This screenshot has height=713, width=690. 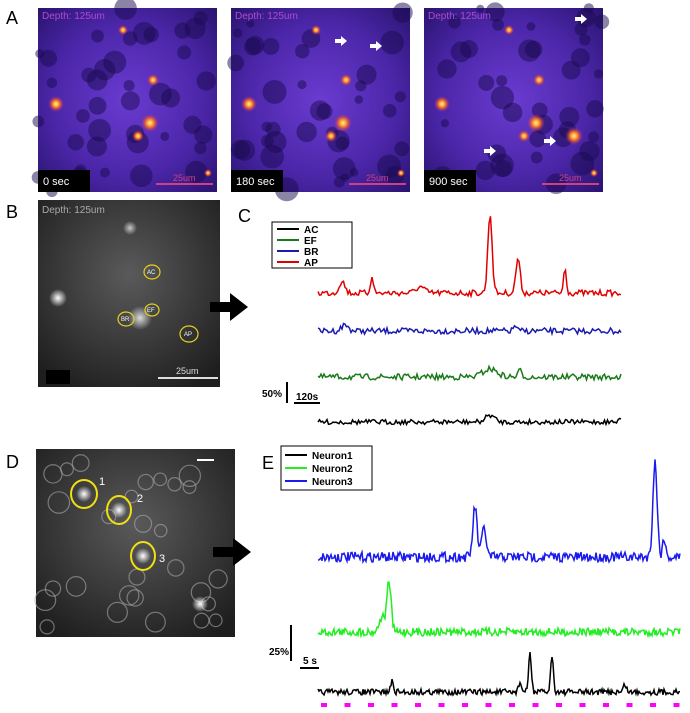 What do you see at coordinates (12, 212) in the screenshot?
I see `panel-label: B` at bounding box center [12, 212].